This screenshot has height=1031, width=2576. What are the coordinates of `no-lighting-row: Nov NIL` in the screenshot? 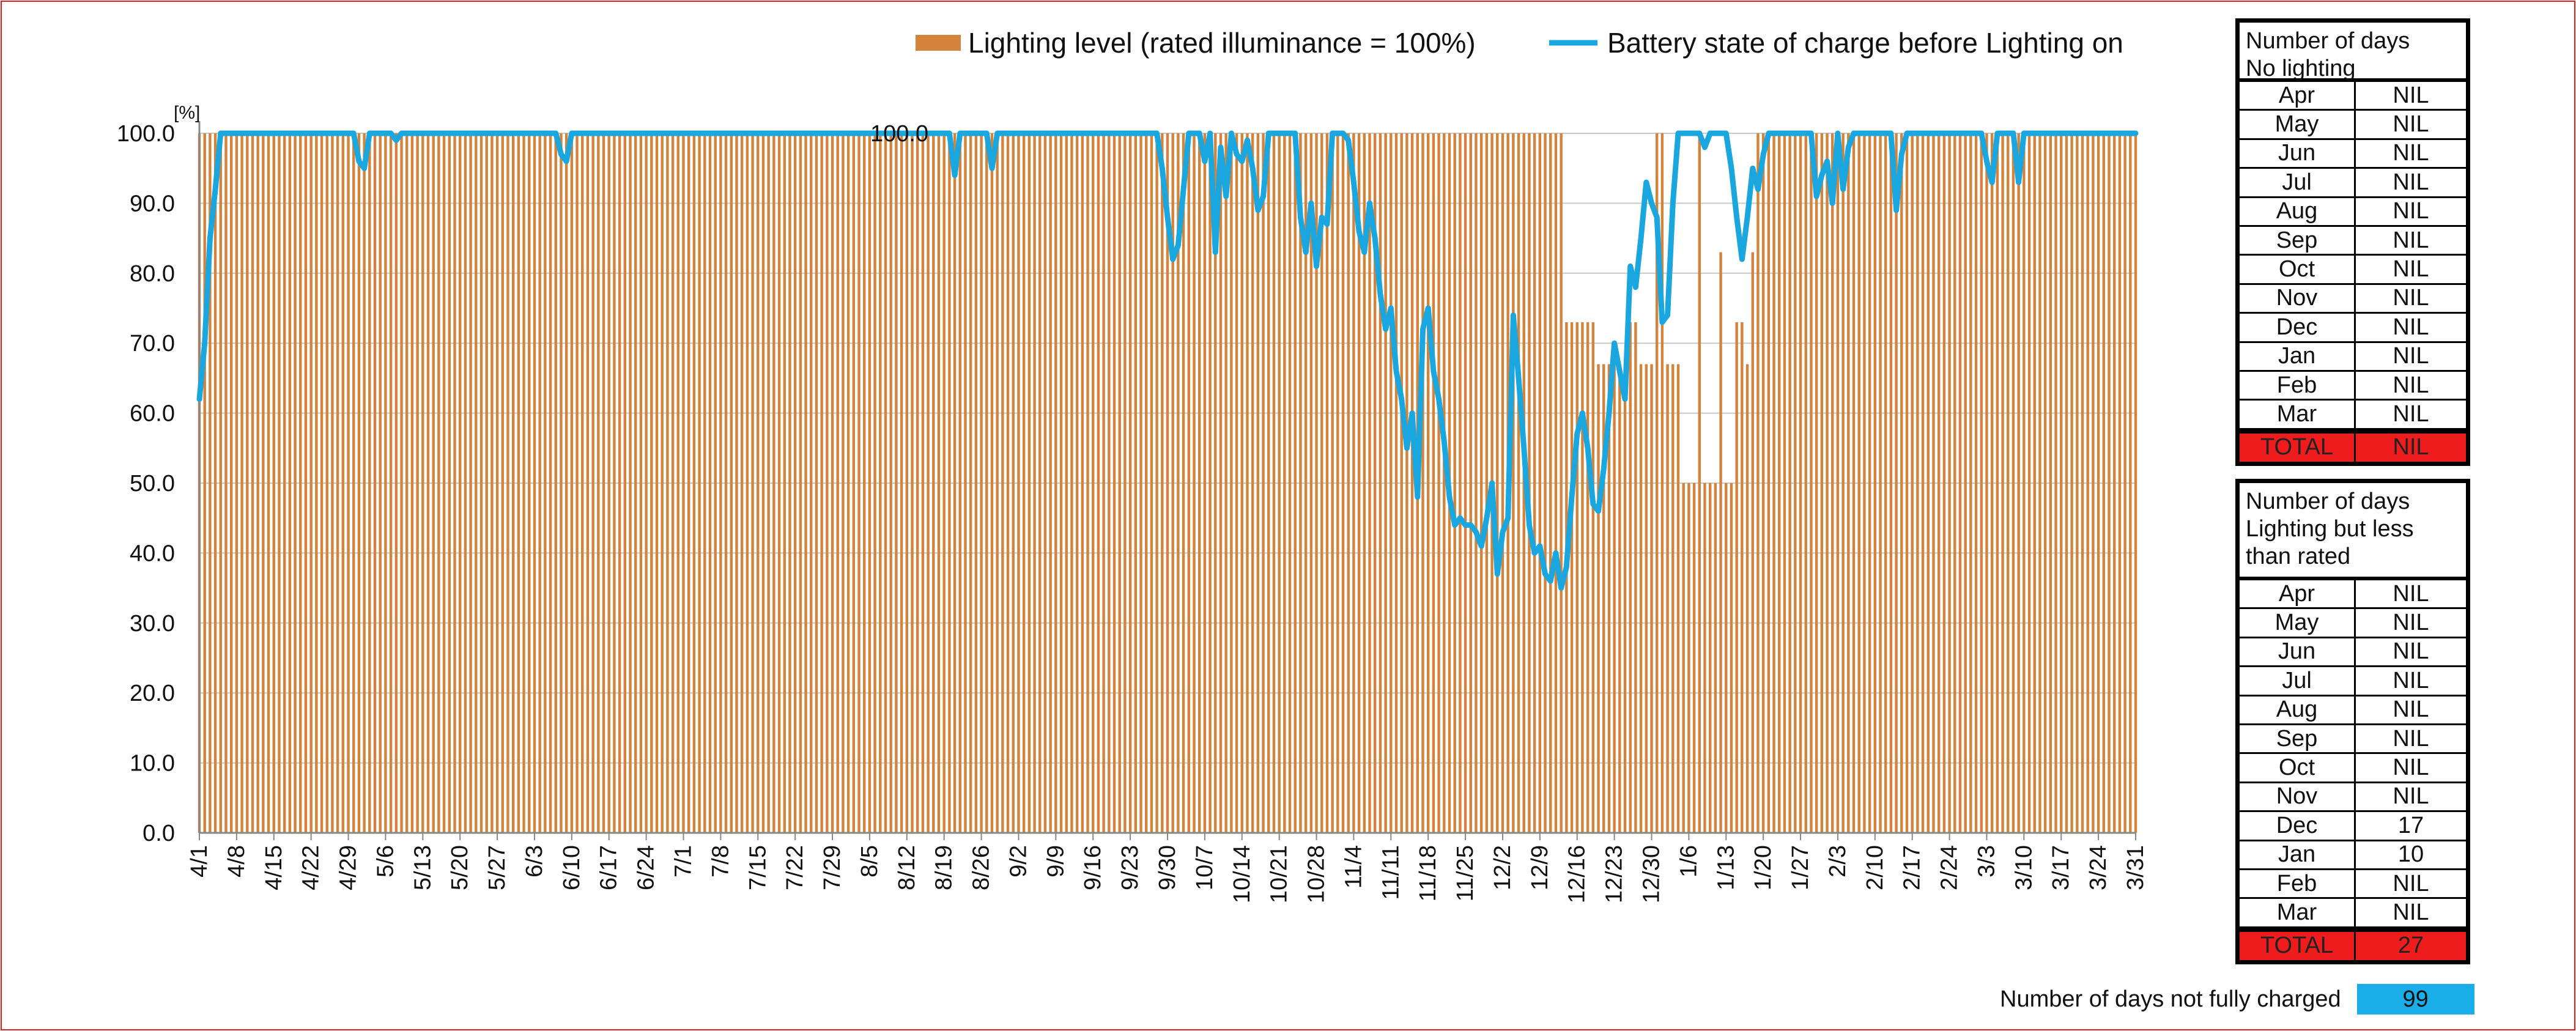 It's located at (2353, 299).